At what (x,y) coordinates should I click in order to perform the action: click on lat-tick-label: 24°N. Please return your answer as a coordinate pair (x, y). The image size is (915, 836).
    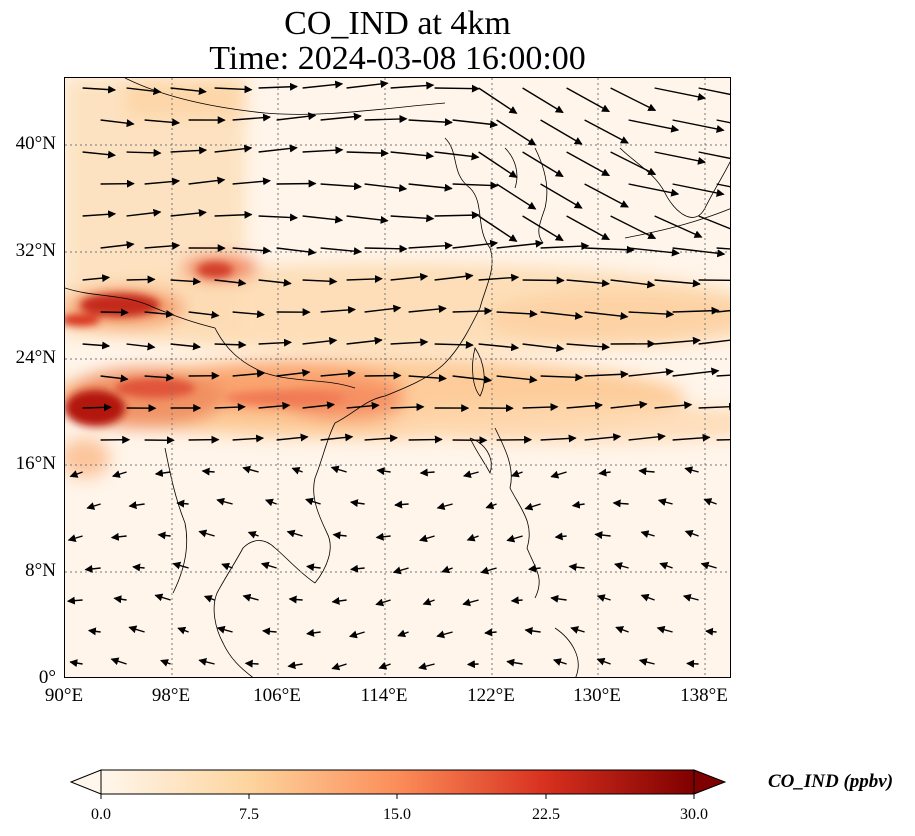
    Looking at the image, I should click on (35, 357).